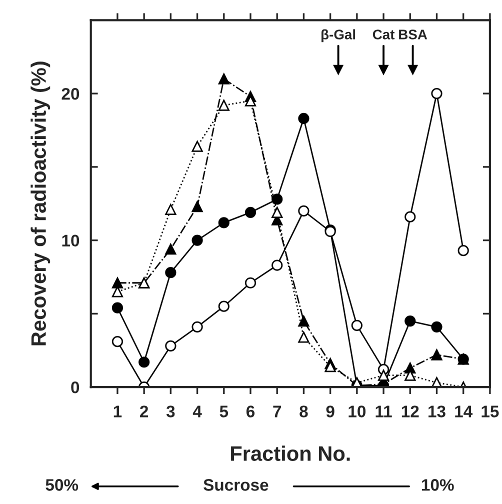  I want to click on x-tick-label: 13, so click(437, 412).